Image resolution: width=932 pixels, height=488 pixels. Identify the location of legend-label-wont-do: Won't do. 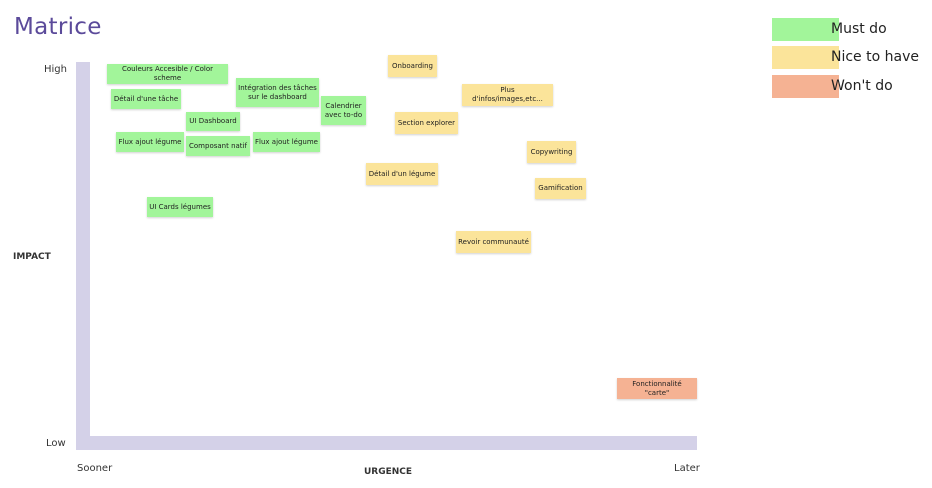
(862, 86).